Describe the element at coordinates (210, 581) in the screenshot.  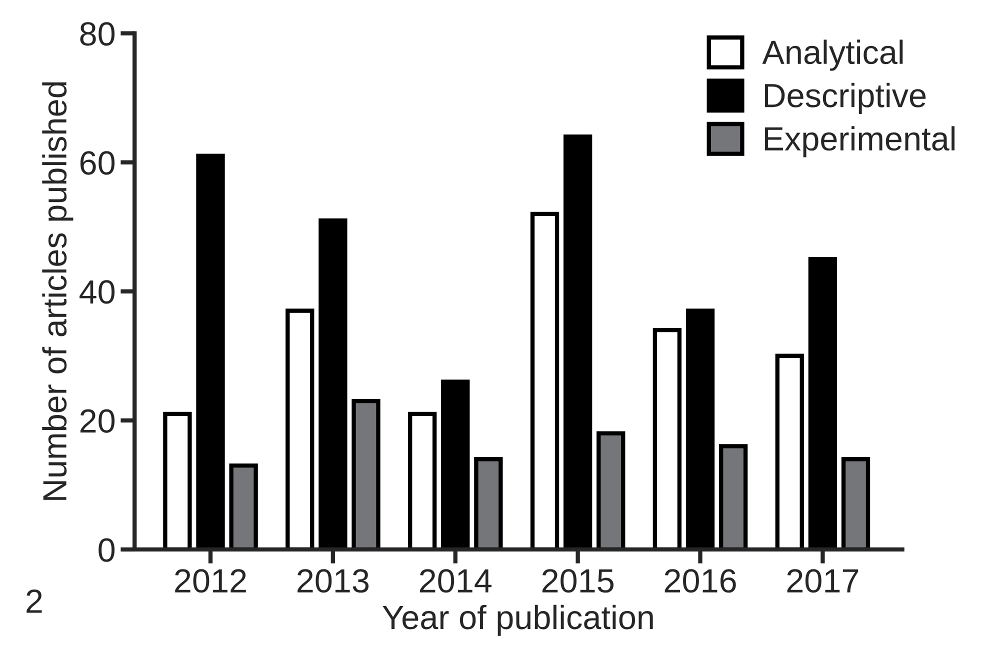
I see `x-tick-label: 2012` at that location.